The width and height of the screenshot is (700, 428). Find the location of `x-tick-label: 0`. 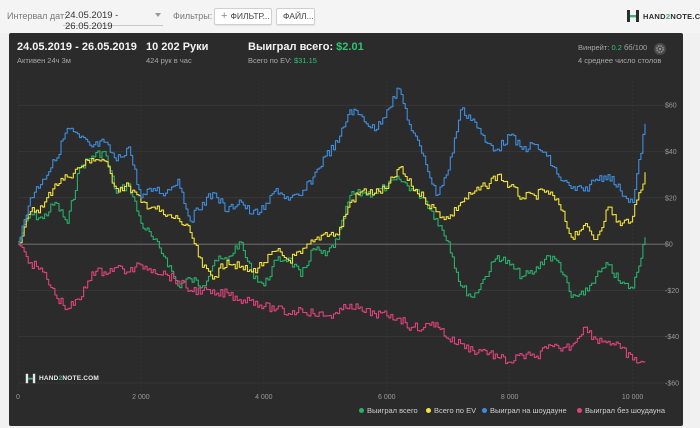

x-tick-label: 0 is located at coordinates (18, 397).